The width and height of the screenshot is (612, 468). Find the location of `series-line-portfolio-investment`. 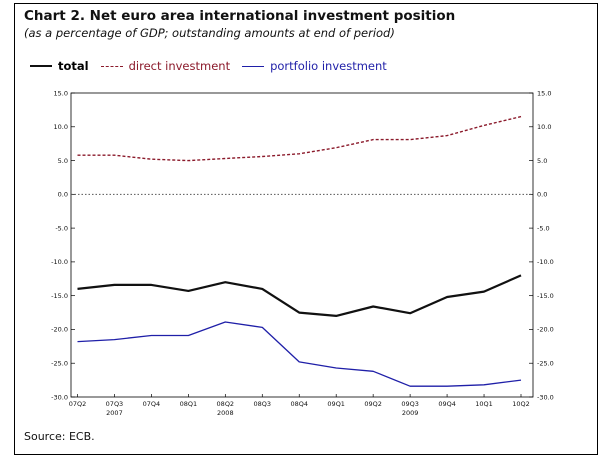

series-line-portfolio-investment is located at coordinates (299, 354).